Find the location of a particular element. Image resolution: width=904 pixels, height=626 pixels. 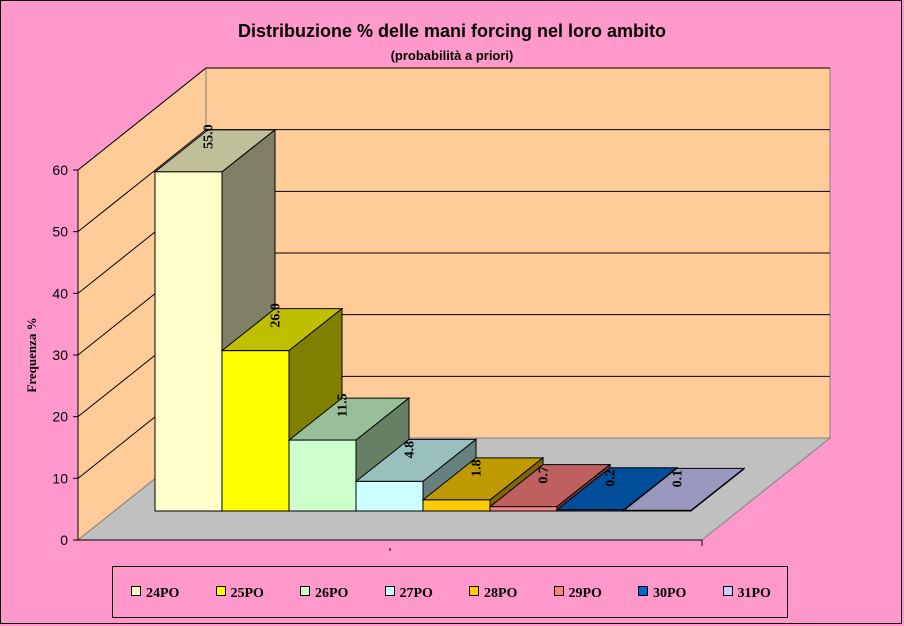

bar-27PO is located at coordinates (389, 496).